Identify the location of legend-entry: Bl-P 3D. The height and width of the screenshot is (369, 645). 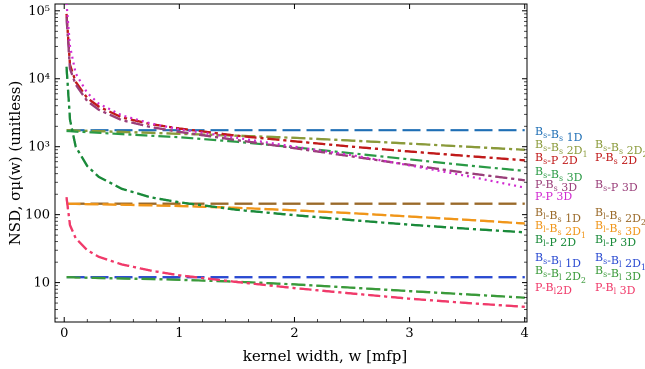
(615, 241).